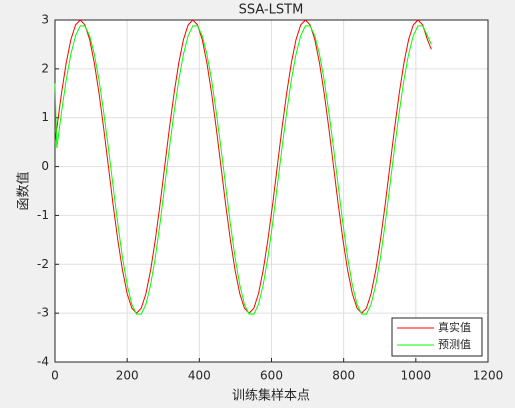  What do you see at coordinates (55, 376) in the screenshot?
I see `x-tick-label: 0` at bounding box center [55, 376].